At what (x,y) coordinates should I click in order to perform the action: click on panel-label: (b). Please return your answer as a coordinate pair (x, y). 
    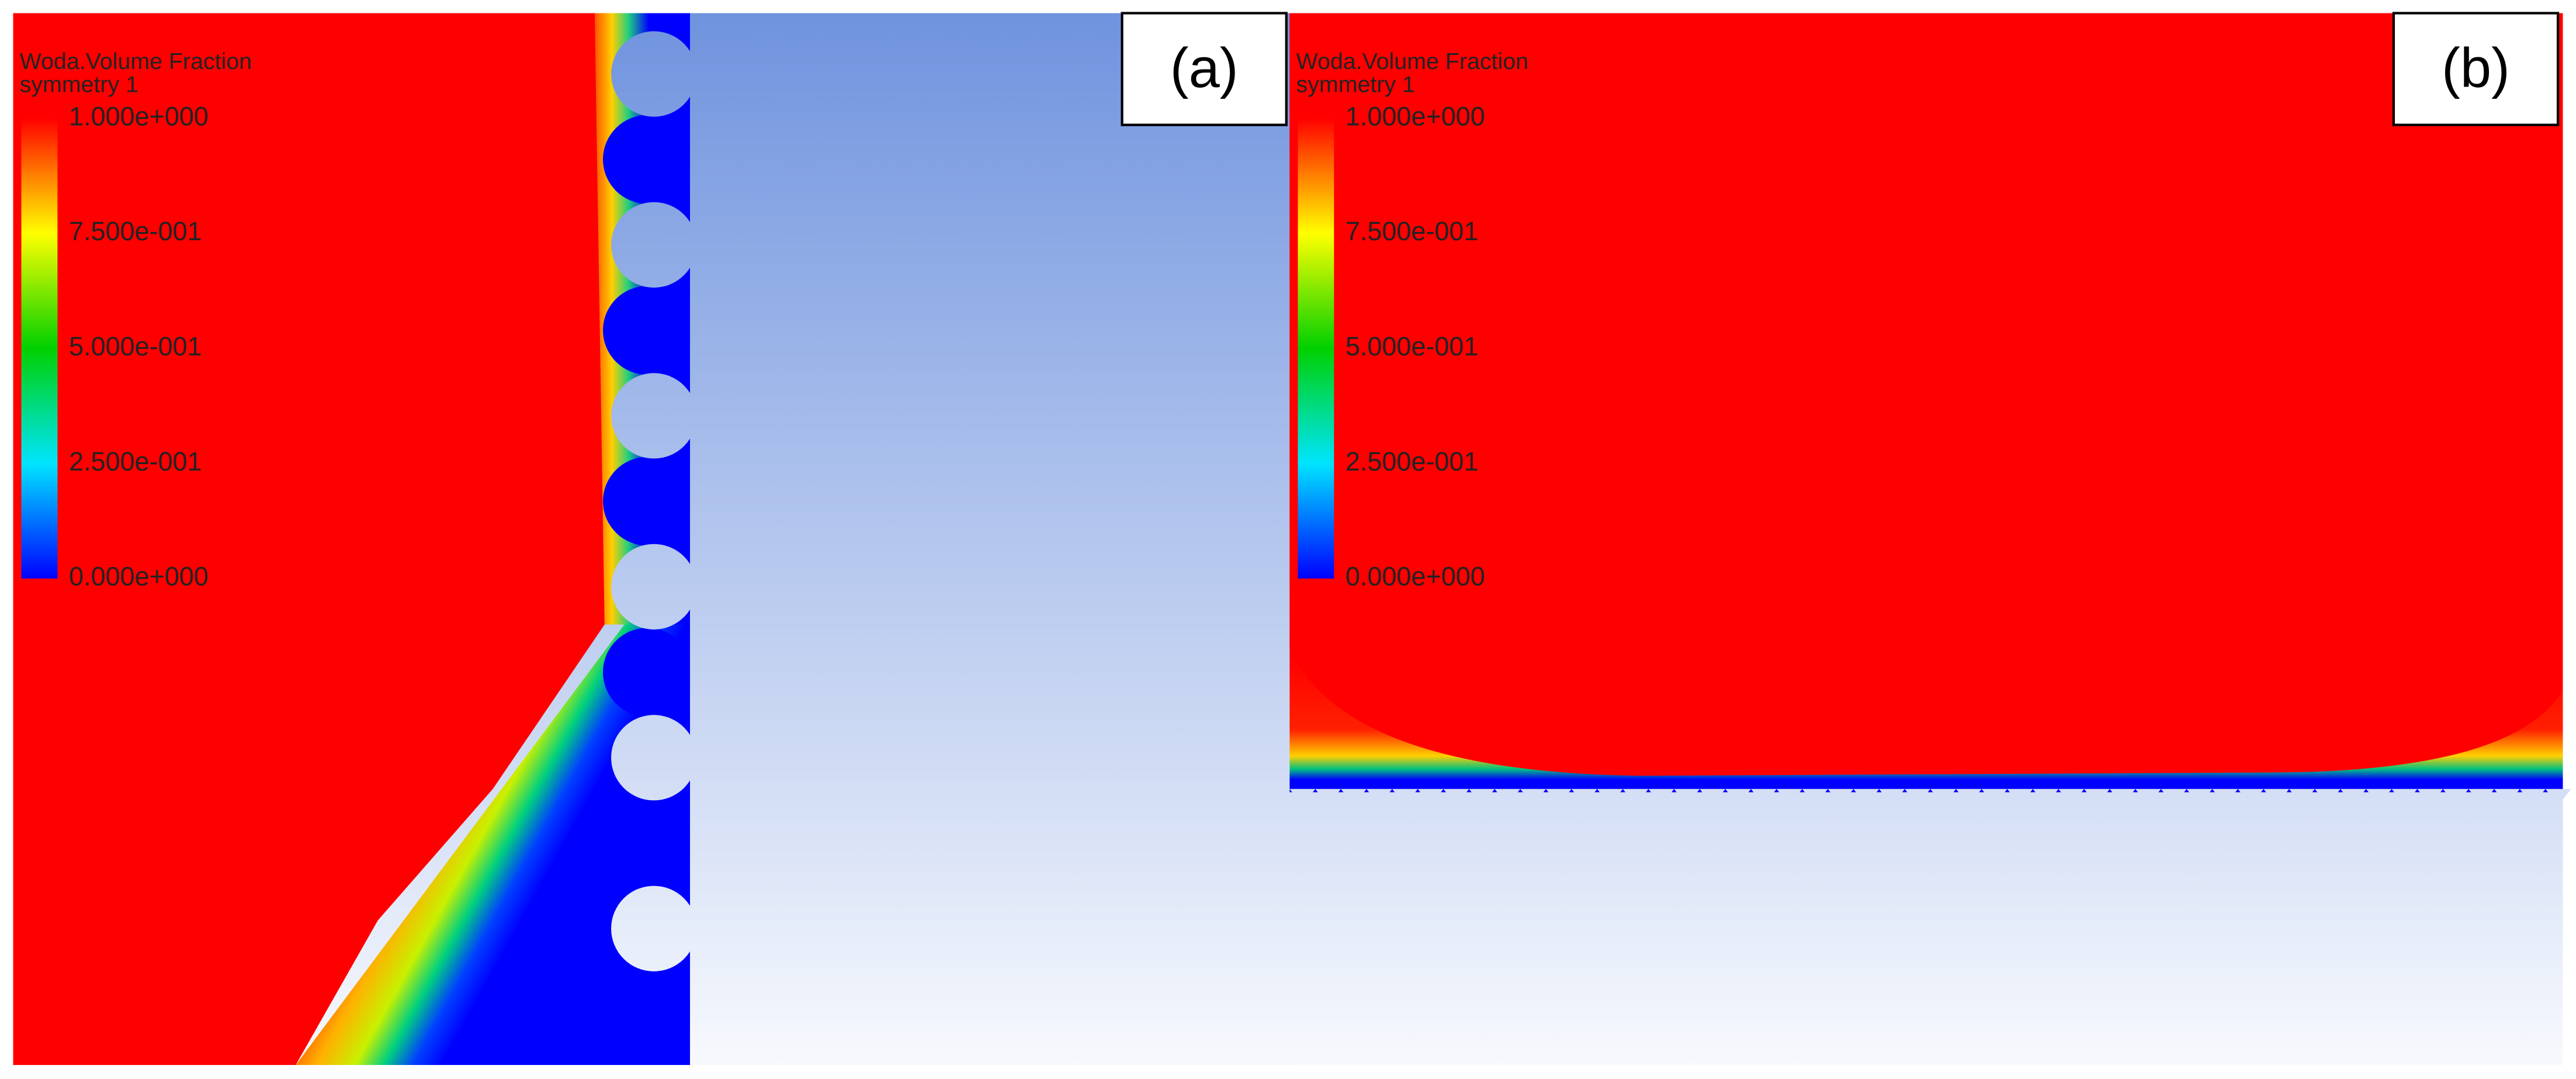
    Looking at the image, I should click on (2476, 68).